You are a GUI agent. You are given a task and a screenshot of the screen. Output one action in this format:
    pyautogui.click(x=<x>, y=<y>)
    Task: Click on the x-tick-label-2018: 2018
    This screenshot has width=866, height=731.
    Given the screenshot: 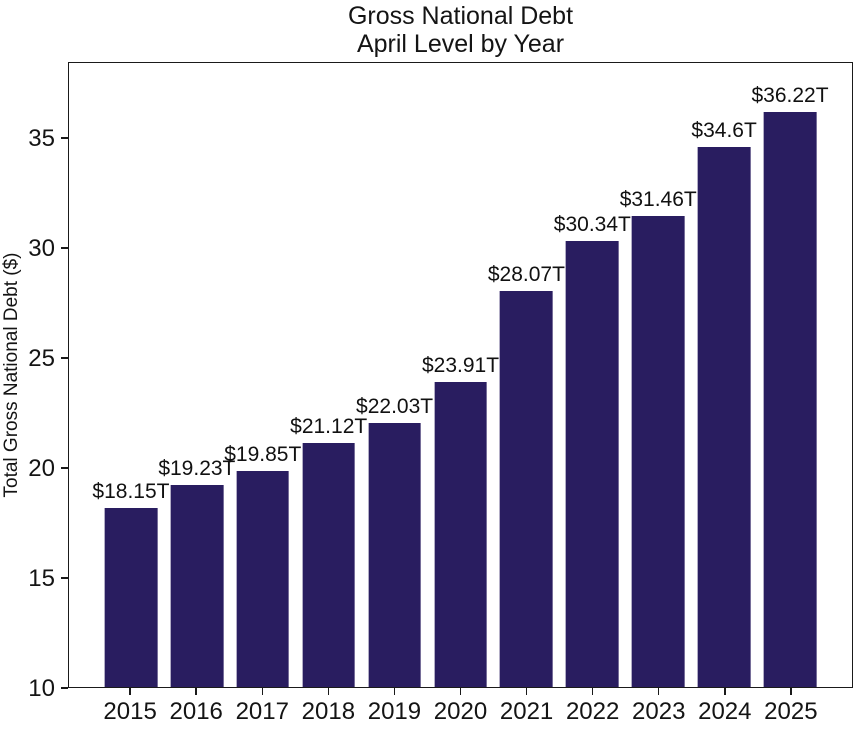 What is the action you would take?
    pyautogui.click(x=328, y=711)
    